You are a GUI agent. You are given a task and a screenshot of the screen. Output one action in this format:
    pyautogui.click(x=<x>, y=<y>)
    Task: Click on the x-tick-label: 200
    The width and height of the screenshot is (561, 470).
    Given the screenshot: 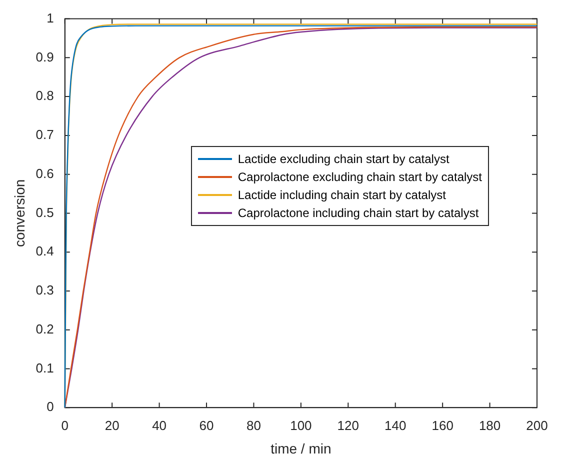 What is the action you would take?
    pyautogui.click(x=537, y=425)
    